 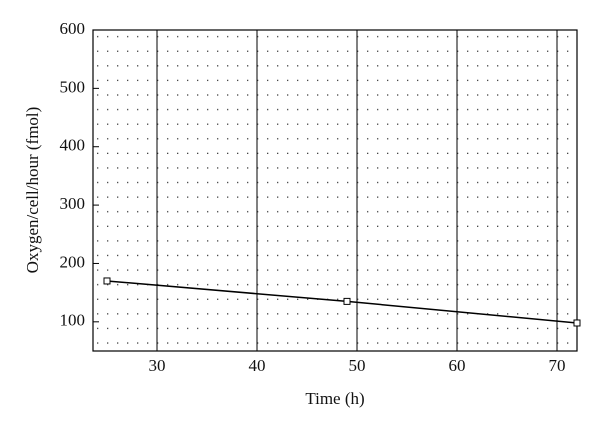 What do you see at coordinates (257, 365) in the screenshot?
I see `x-tick-label: 40` at bounding box center [257, 365].